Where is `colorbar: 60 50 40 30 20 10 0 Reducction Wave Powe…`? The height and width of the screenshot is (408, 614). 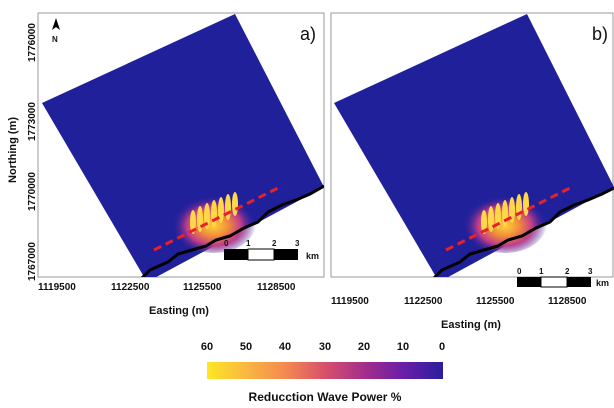 colorbar: 60 50 40 30 20 10 0 Reducction Wave Powe… is located at coordinates (323, 372).